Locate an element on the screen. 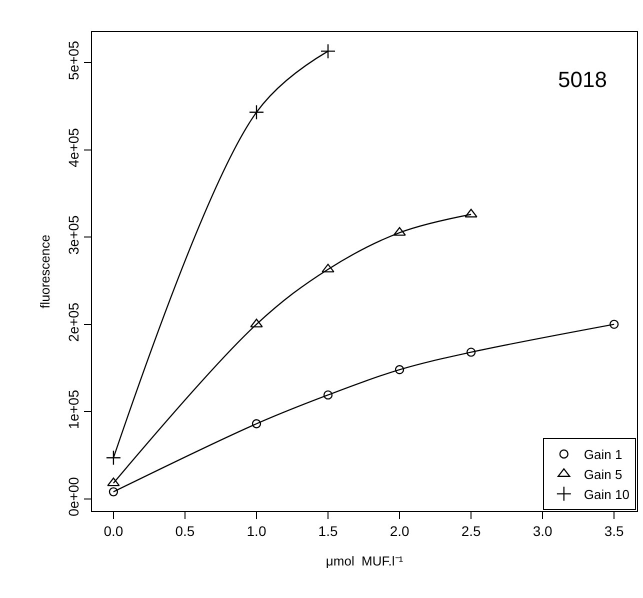 This screenshot has height=598, width=643. y-axis-title: fluorescence is located at coordinates (44, 271).